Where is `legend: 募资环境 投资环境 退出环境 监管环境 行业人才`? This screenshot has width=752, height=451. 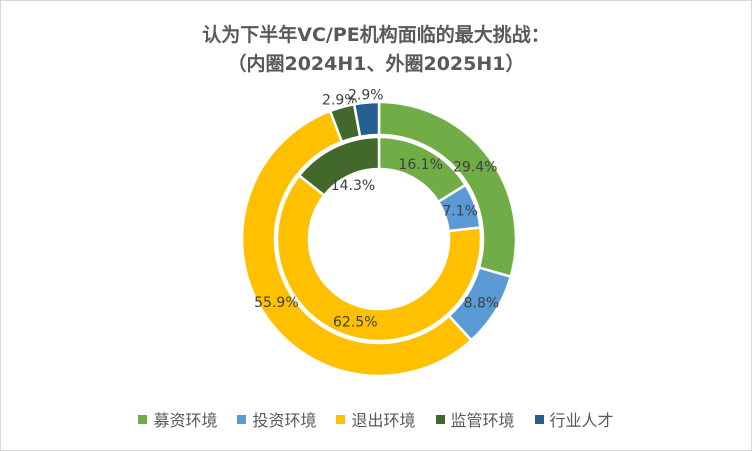
legend: 募资环境 投资环境 退出环境 监管环境 行业人才 is located at coordinates (376, 419).